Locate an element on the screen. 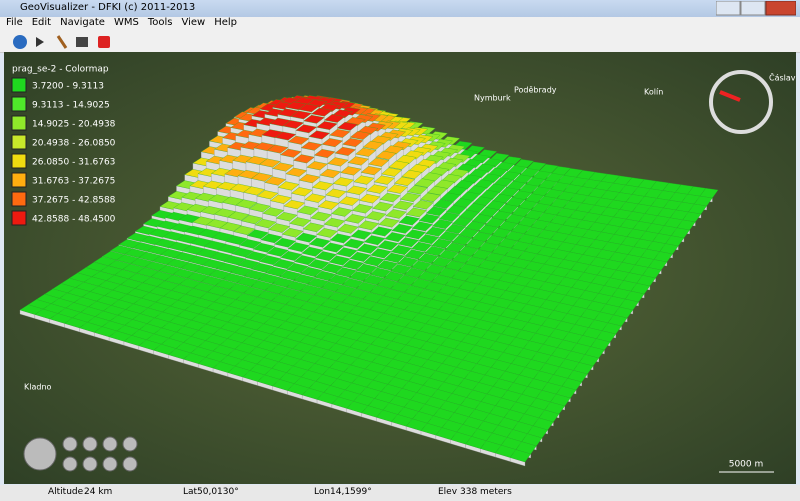  menu-item: Navigate is located at coordinates (82, 22).